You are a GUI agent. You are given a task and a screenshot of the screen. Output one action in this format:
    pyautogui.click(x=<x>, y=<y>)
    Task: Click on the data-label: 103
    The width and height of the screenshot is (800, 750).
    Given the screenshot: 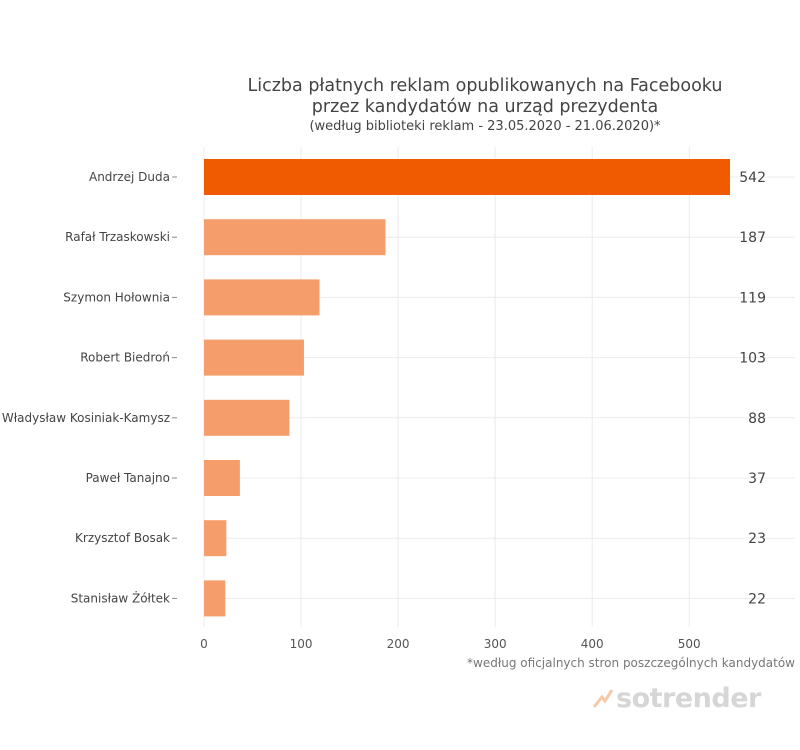 What is the action you would take?
    pyautogui.click(x=752, y=359)
    